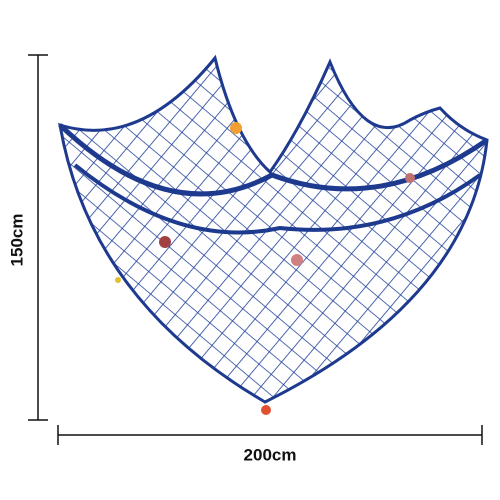 Image resolution: width=500 pixels, height=500 pixels. I want to click on height-dimension: 150cm, so click(27, 237).